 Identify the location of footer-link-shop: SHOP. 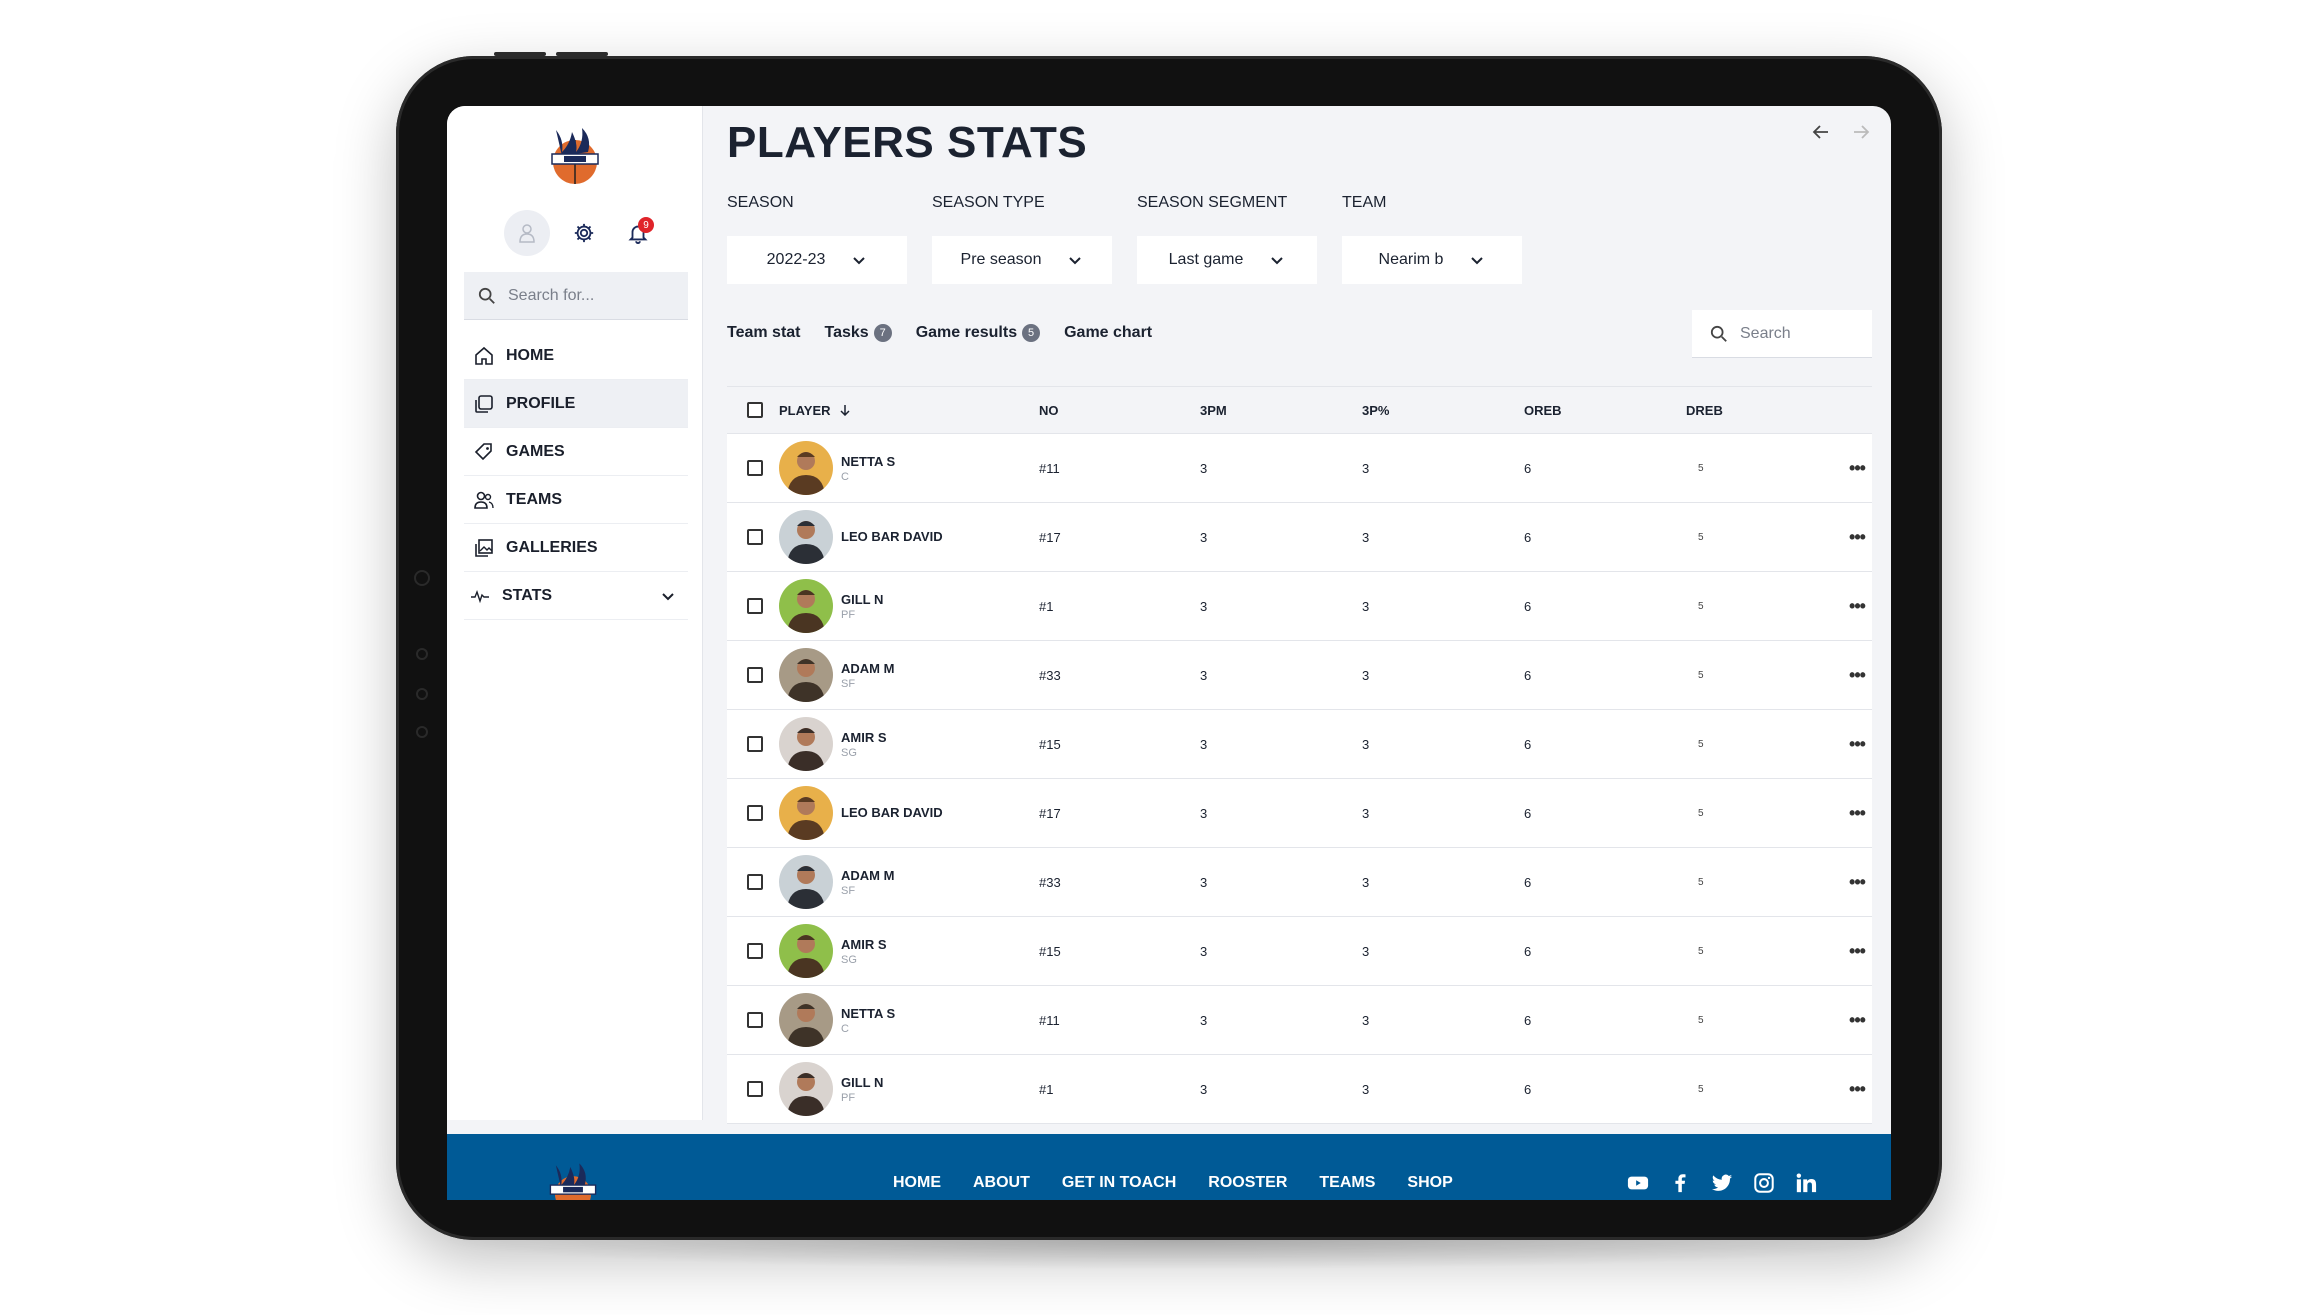
(1430, 1182).